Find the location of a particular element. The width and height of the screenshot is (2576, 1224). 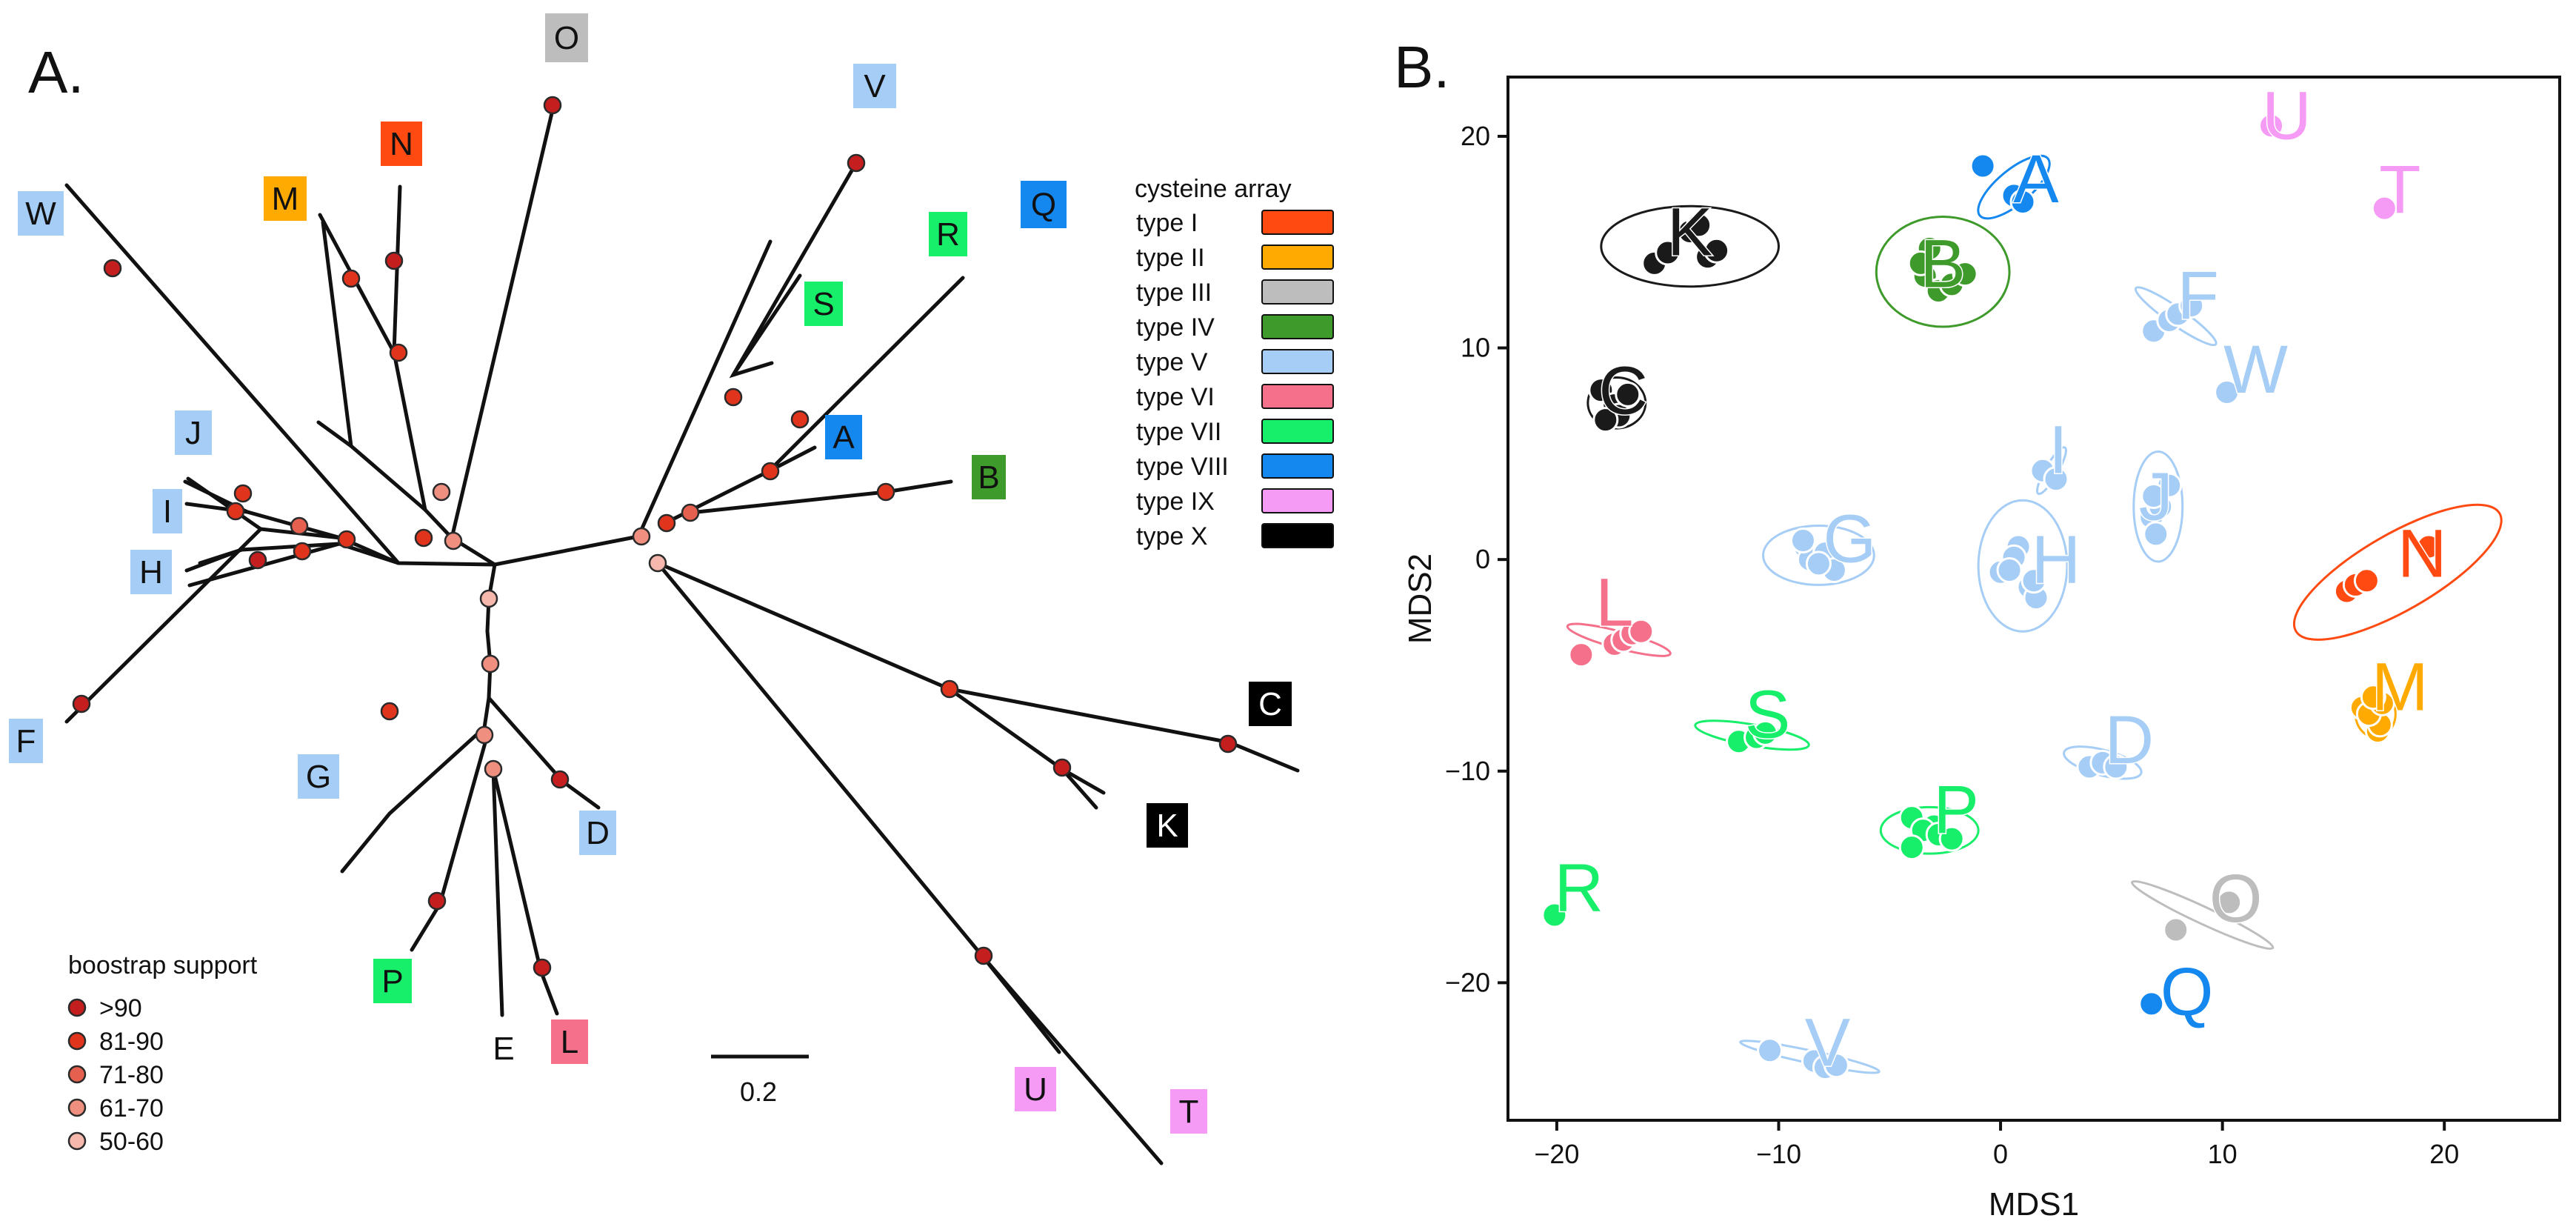

bootstrap-legend-label: 50-60 is located at coordinates (131, 1142).